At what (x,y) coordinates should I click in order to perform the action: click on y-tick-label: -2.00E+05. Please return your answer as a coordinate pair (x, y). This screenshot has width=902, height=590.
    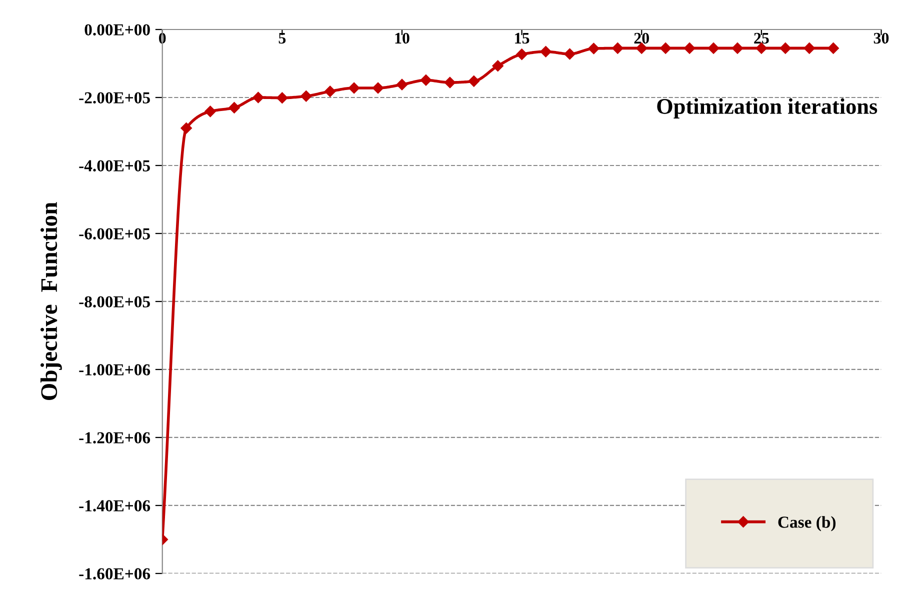
    Looking at the image, I should click on (114, 98).